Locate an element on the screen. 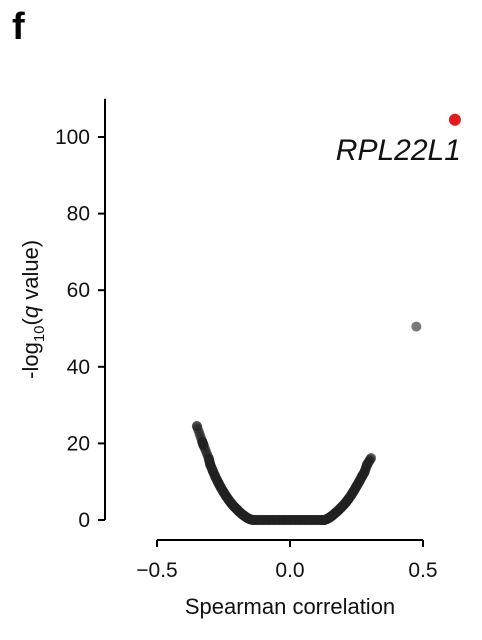 The height and width of the screenshot is (640, 482). panel-label: f is located at coordinates (18, 27).